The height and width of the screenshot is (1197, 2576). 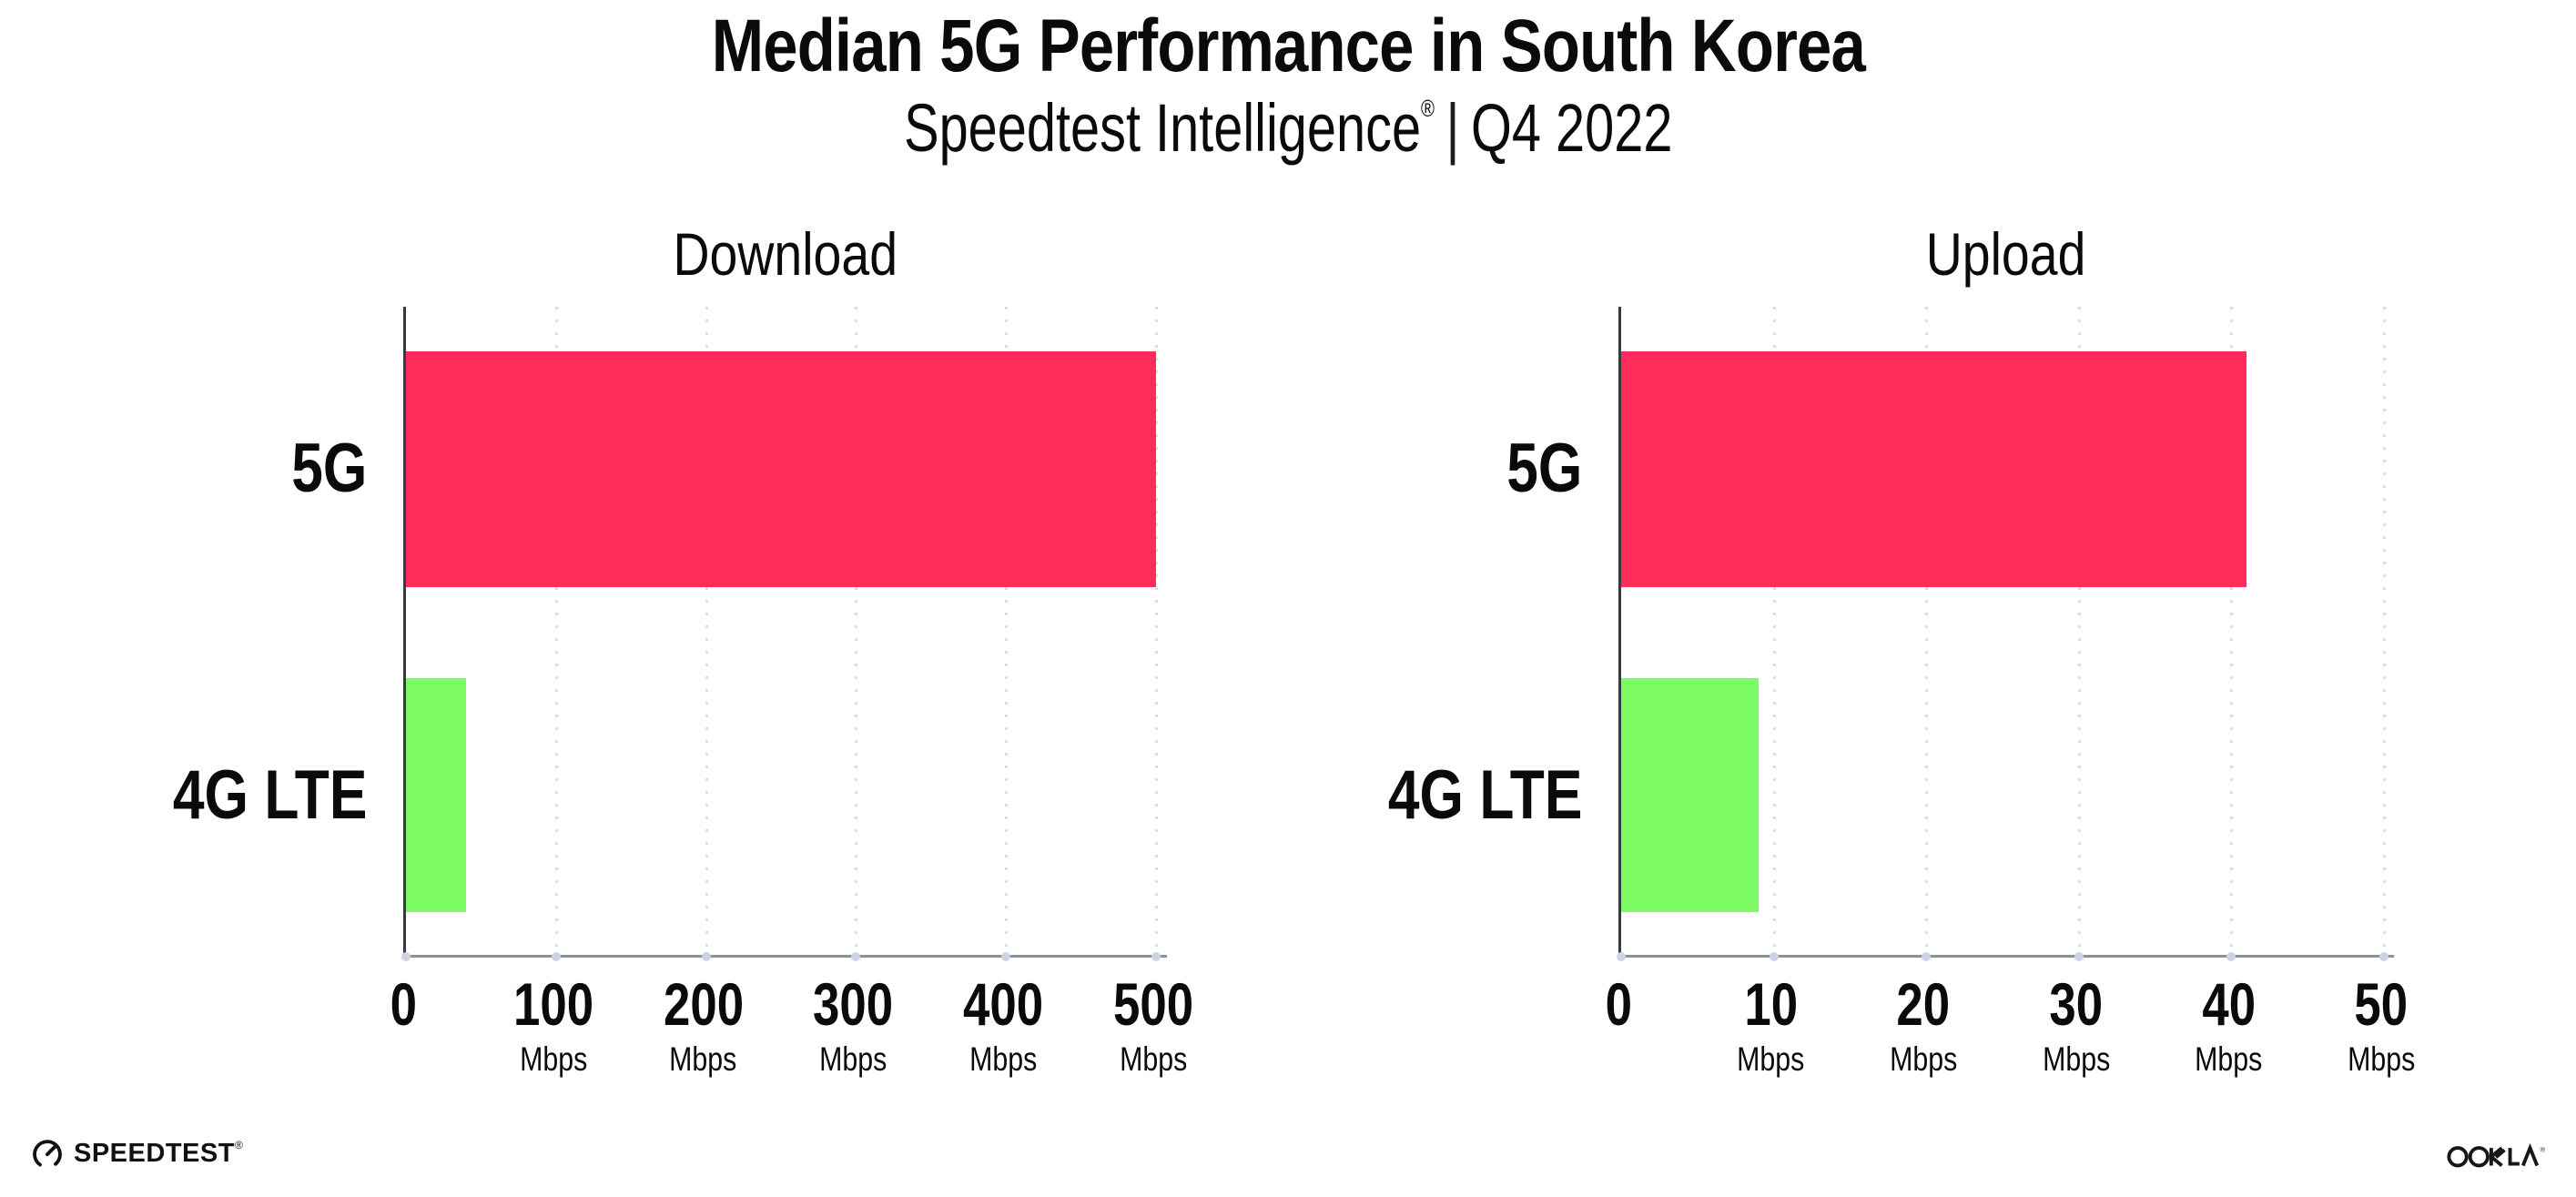 I want to click on download-chart-title: Download, so click(x=785, y=254).